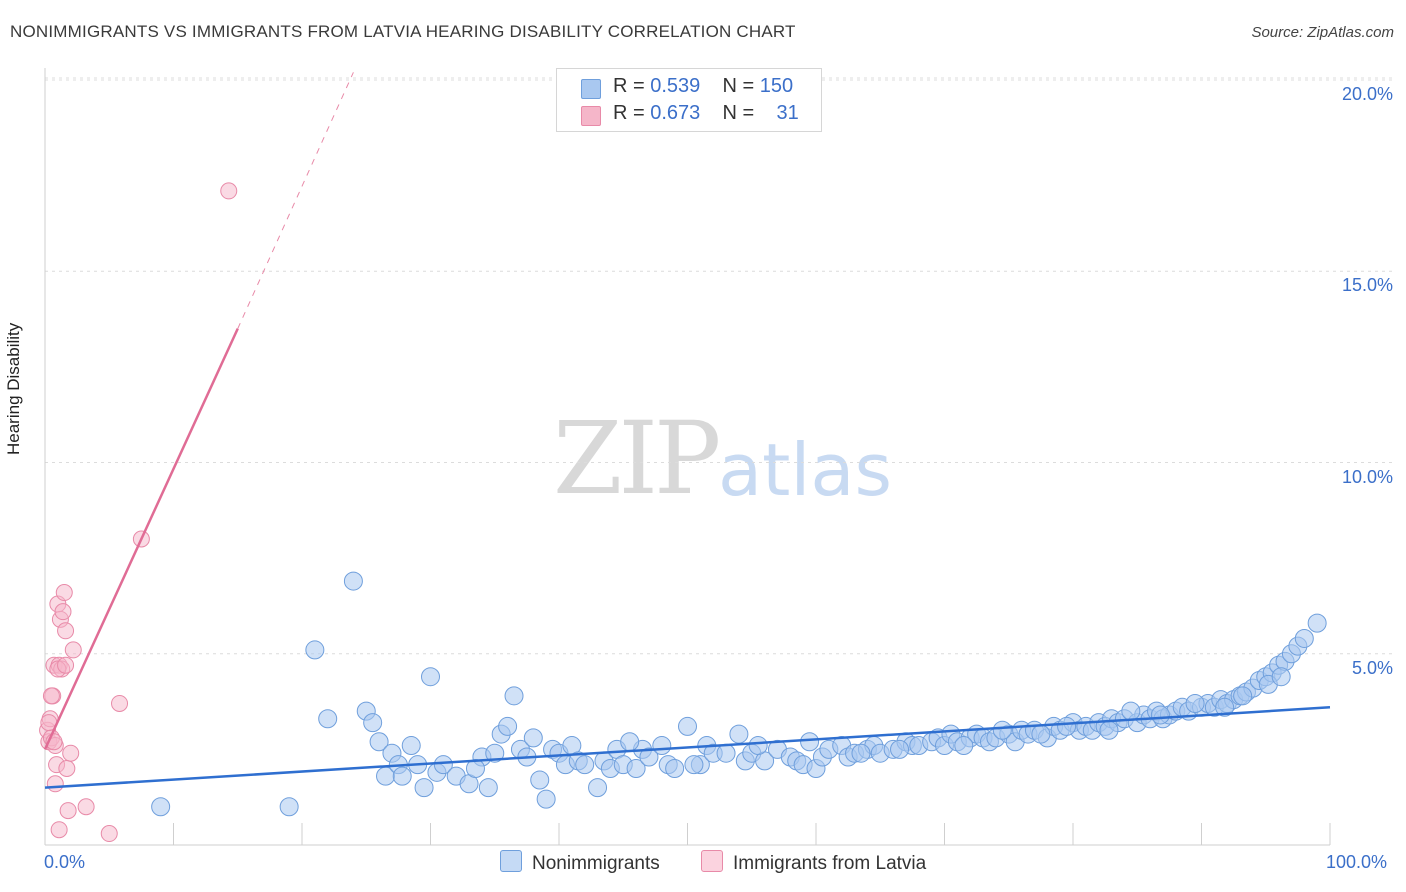 The image size is (1406, 892). Describe the element at coordinates (511, 861) in the screenshot. I see `legend-swatch-blue` at that location.